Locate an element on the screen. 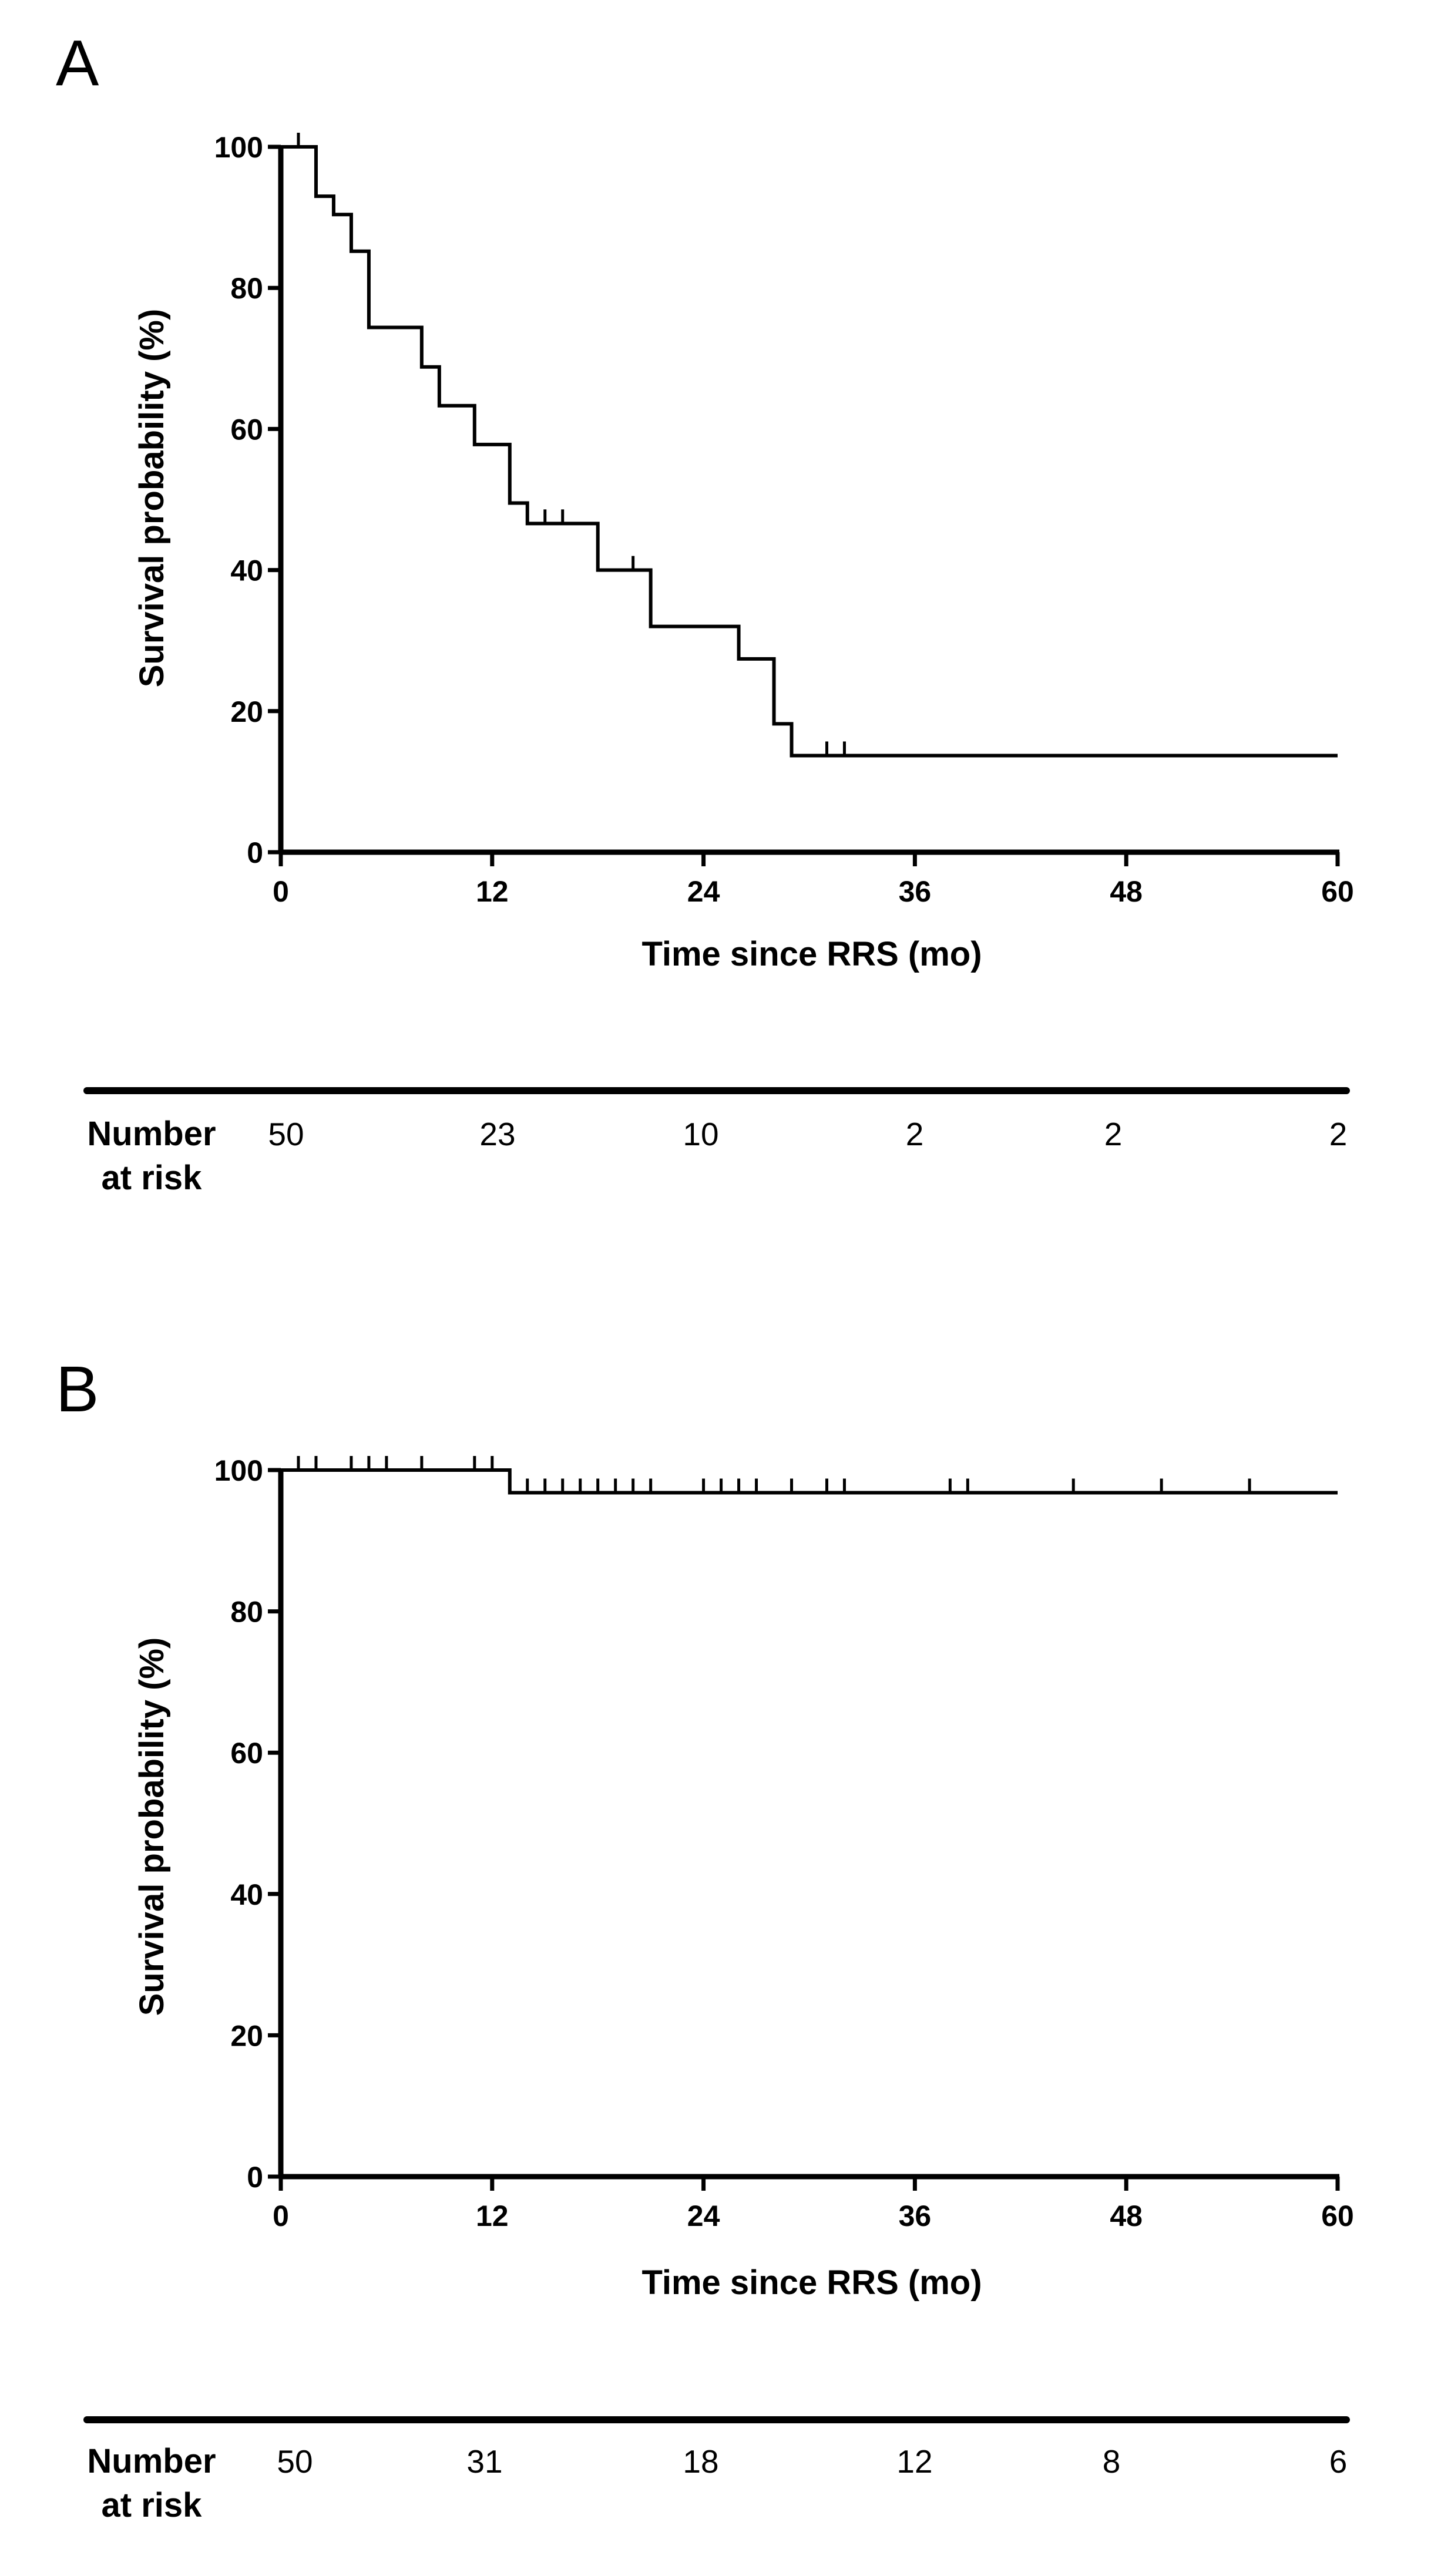 Image resolution: width=1431 pixels, height=2576 pixels. panel-a-x-tick-label: 24 is located at coordinates (703, 891).